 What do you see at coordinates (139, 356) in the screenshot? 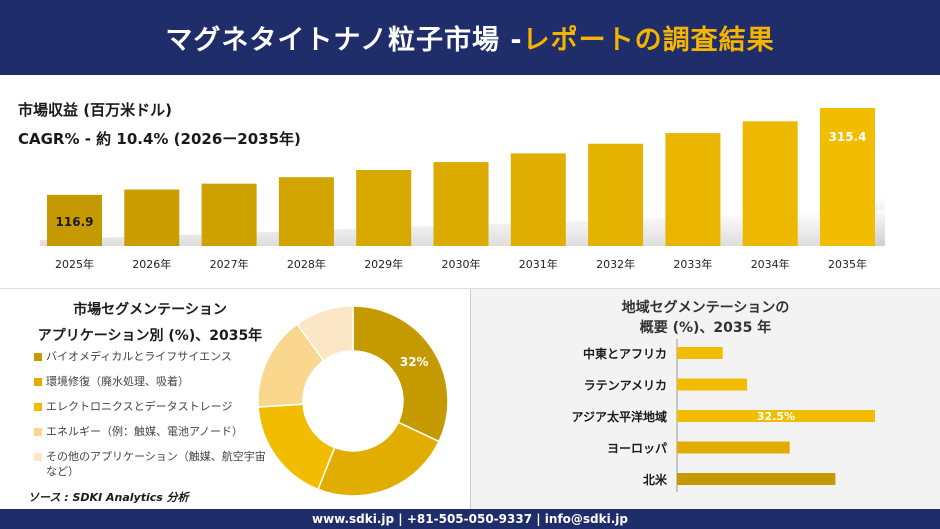
I see `legend-label: バイオメディカルとライフサイエンス` at bounding box center [139, 356].